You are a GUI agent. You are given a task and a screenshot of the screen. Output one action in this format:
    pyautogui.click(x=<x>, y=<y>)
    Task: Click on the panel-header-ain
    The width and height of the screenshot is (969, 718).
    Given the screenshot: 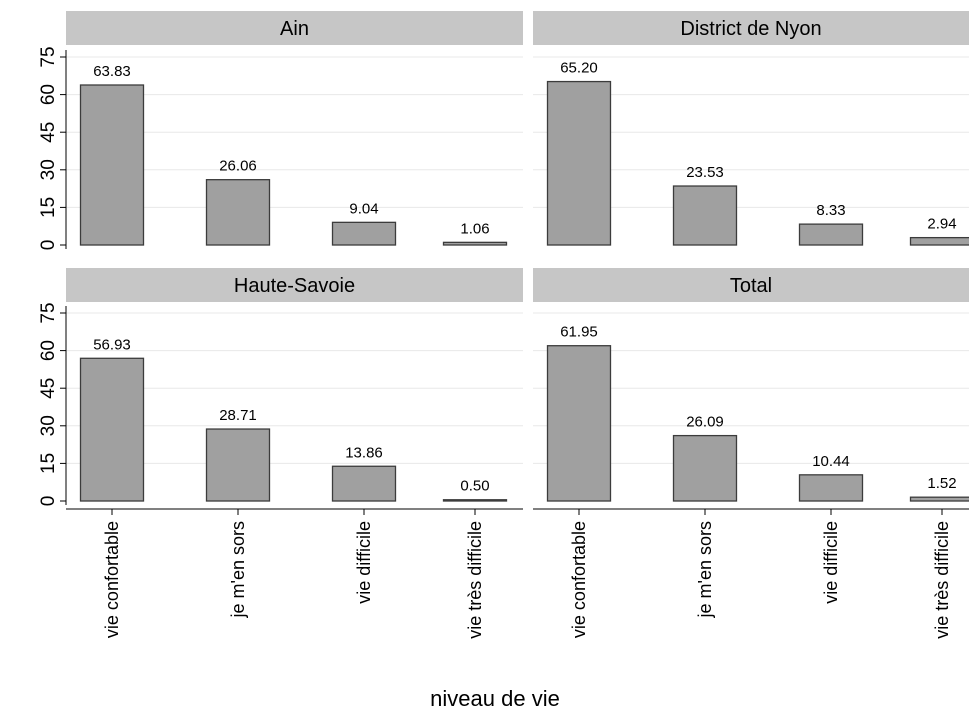 What is the action you would take?
    pyautogui.click(x=294, y=28)
    